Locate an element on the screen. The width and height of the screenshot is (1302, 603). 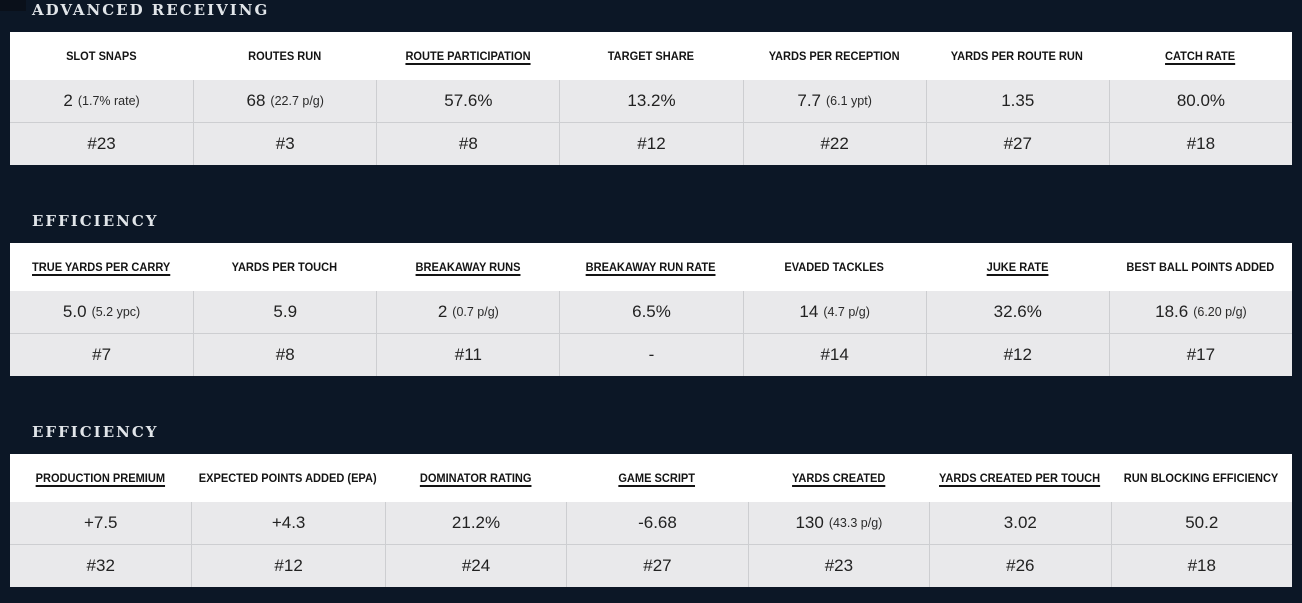
column-header-breakaway-runs: BREAKAWAY RUNS is located at coordinates (468, 267).